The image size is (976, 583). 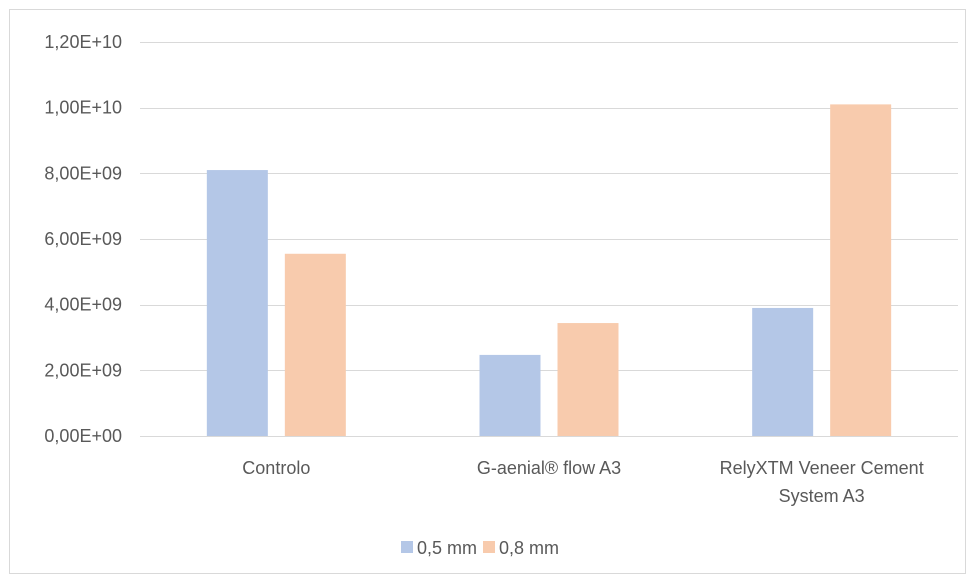 I want to click on y-tick-label: 4,00E+09, so click(x=83, y=305).